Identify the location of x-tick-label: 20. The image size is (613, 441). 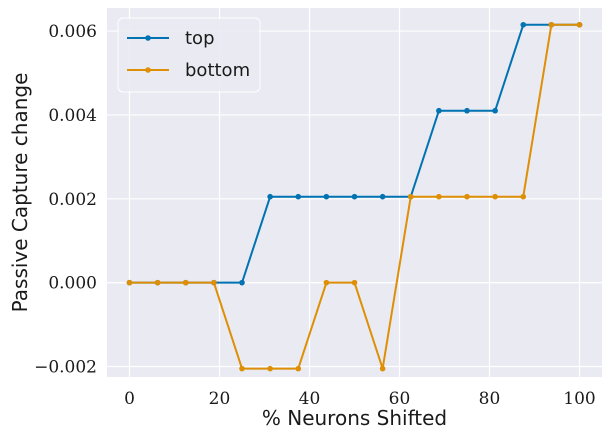
(220, 399).